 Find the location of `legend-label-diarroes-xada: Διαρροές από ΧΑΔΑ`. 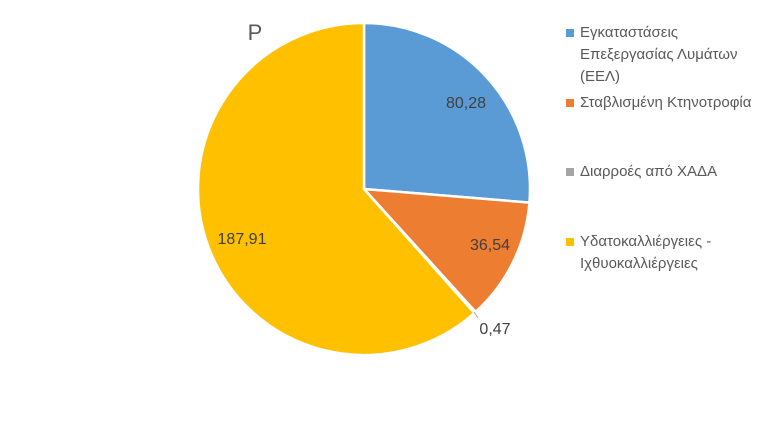

legend-label-diarroes-xada: Διαρροές από ΧΑΔΑ is located at coordinates (649, 171).